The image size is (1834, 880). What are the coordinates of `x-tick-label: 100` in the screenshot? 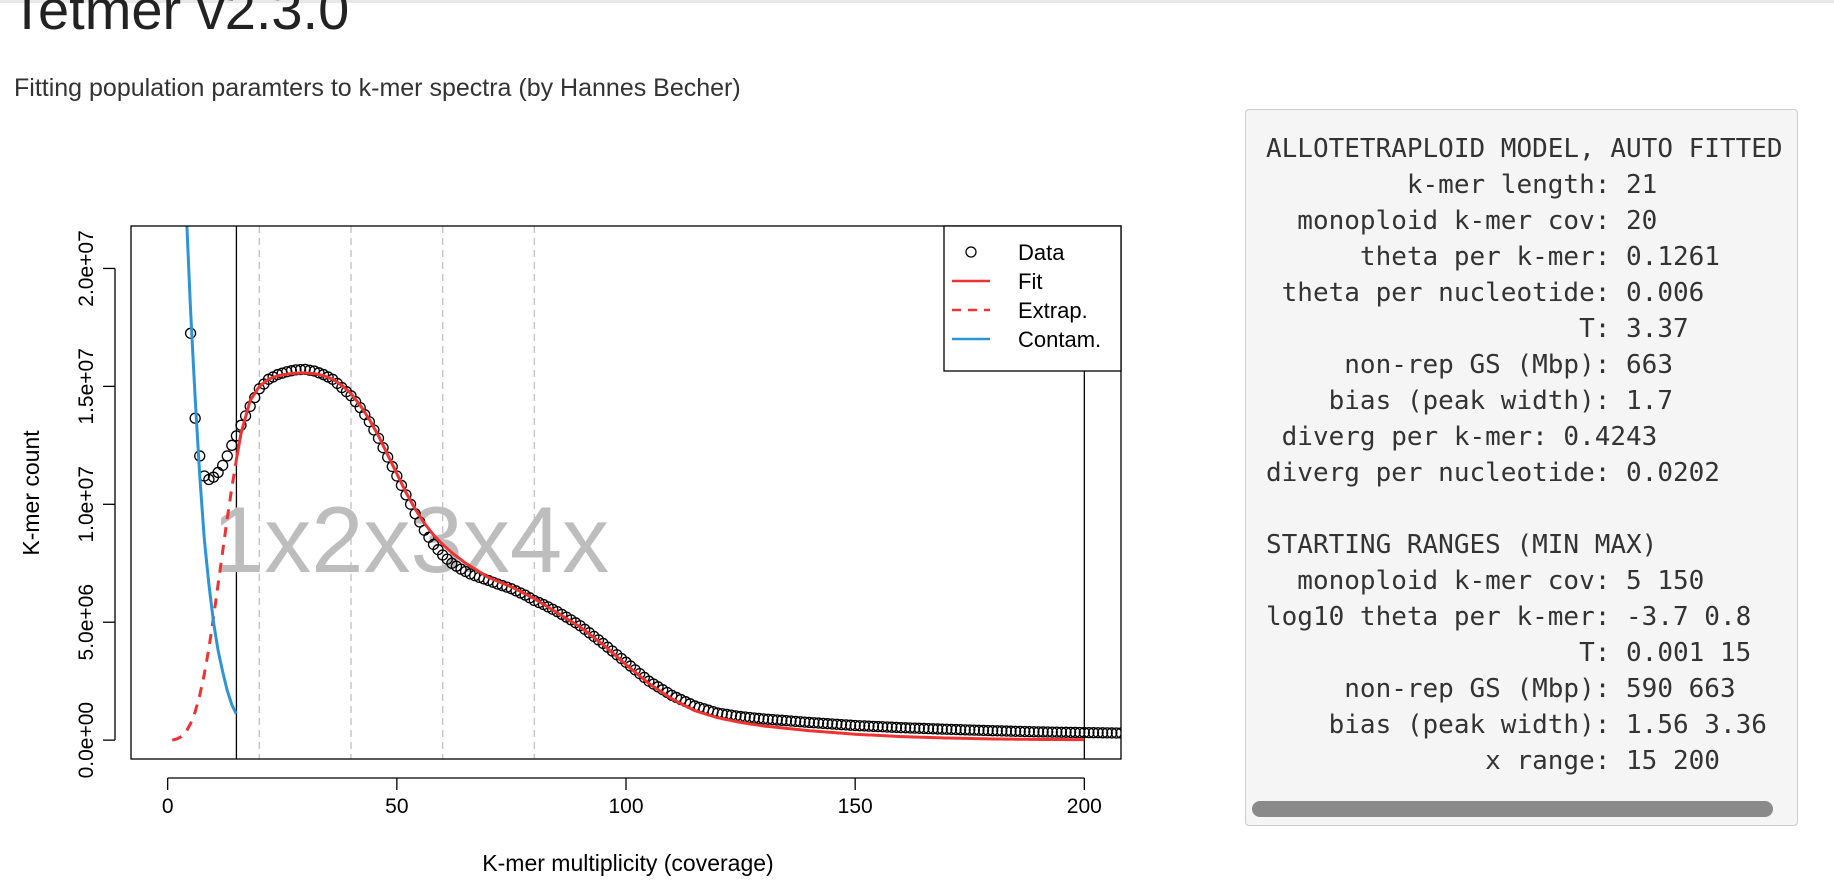 It's located at (625, 806).